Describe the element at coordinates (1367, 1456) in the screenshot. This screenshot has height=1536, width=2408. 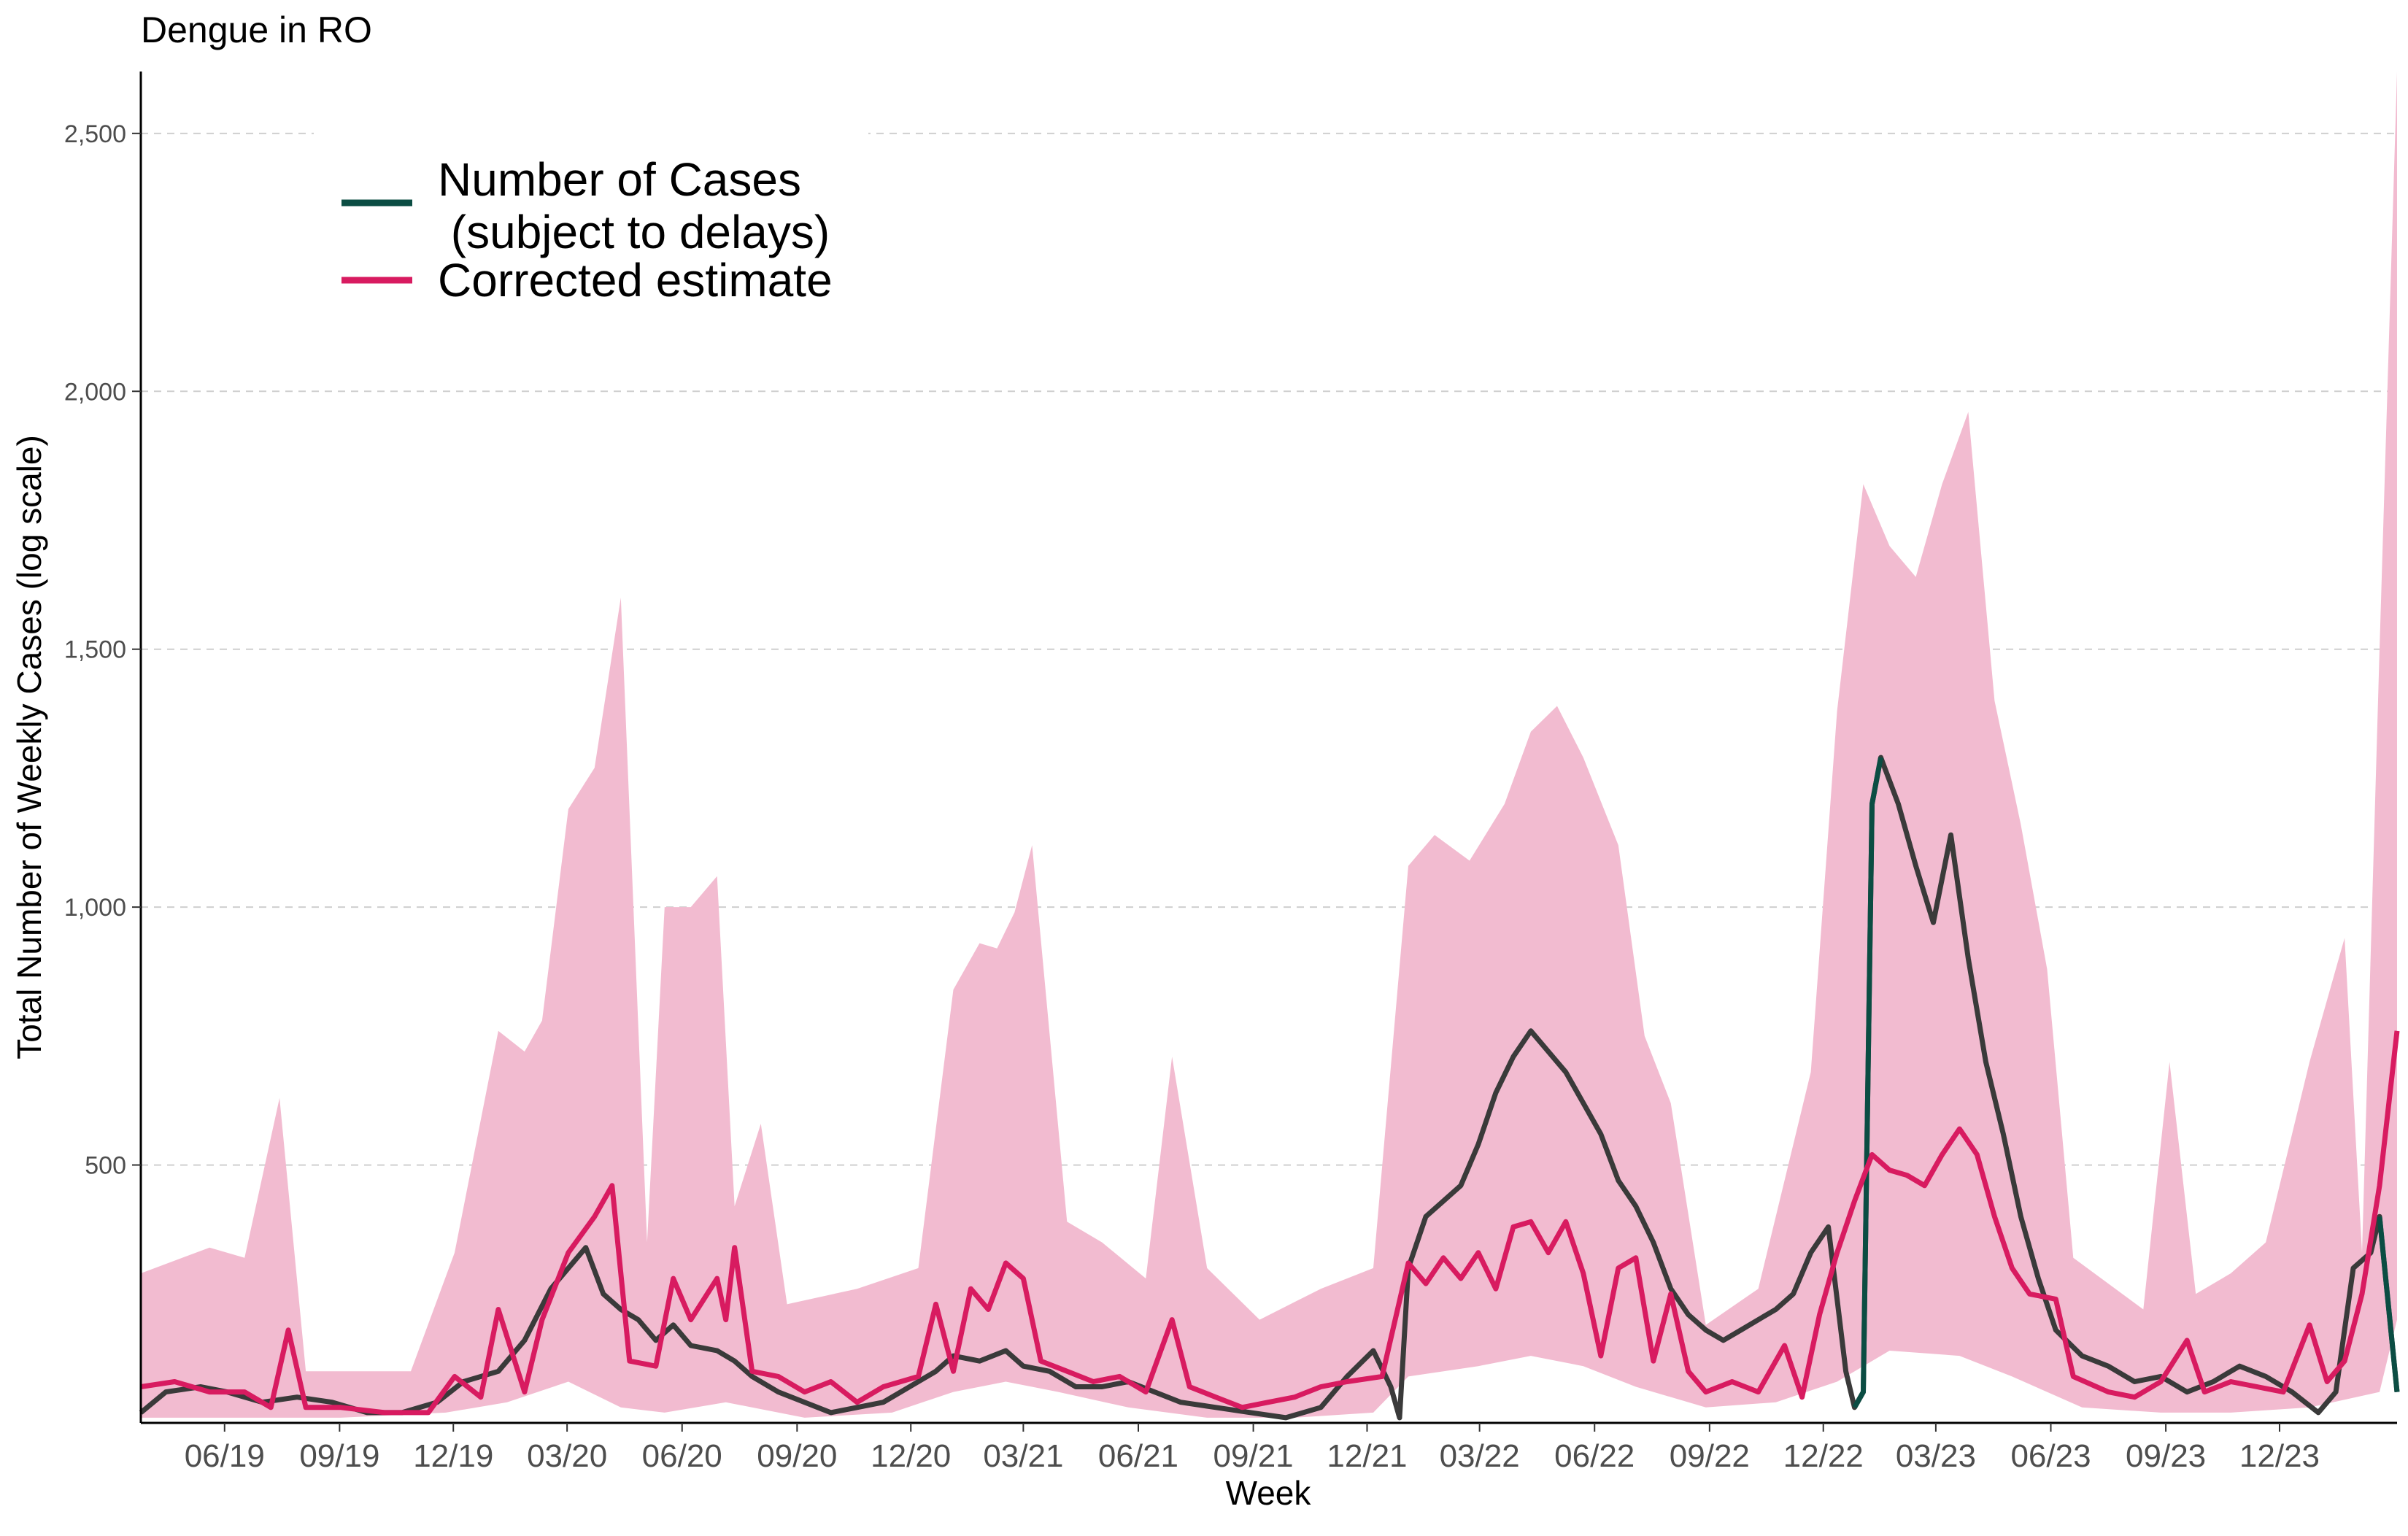
I see `x-tick-label: 12/21` at that location.